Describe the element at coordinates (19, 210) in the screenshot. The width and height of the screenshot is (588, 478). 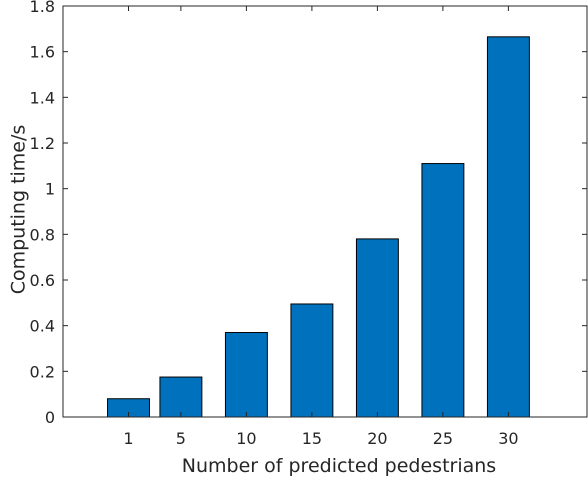
I see `y-axis-title: Computing time/s` at that location.